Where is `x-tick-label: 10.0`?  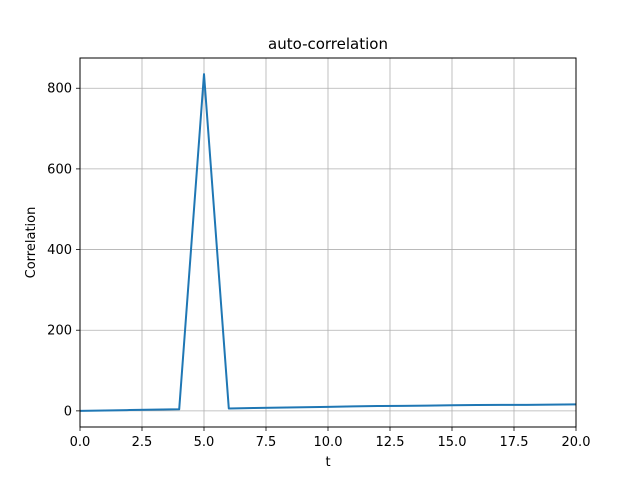 x-tick-label: 10.0 is located at coordinates (328, 442).